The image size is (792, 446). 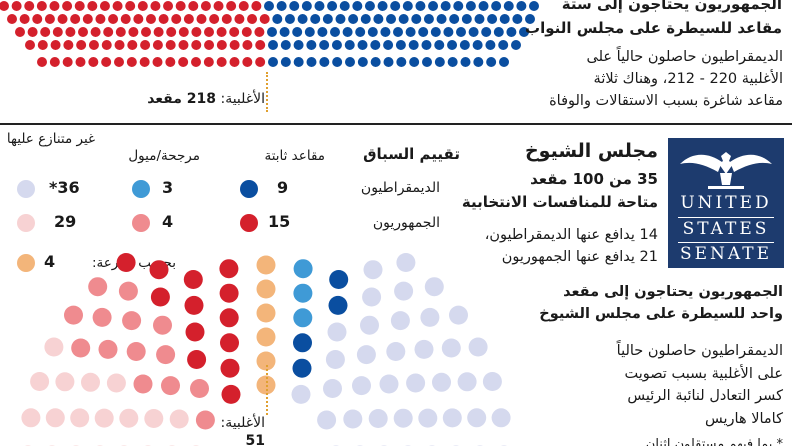 What do you see at coordinates (591, 151) in the screenshot?
I see `senate-title: مجلس الشيوخ` at bounding box center [591, 151].